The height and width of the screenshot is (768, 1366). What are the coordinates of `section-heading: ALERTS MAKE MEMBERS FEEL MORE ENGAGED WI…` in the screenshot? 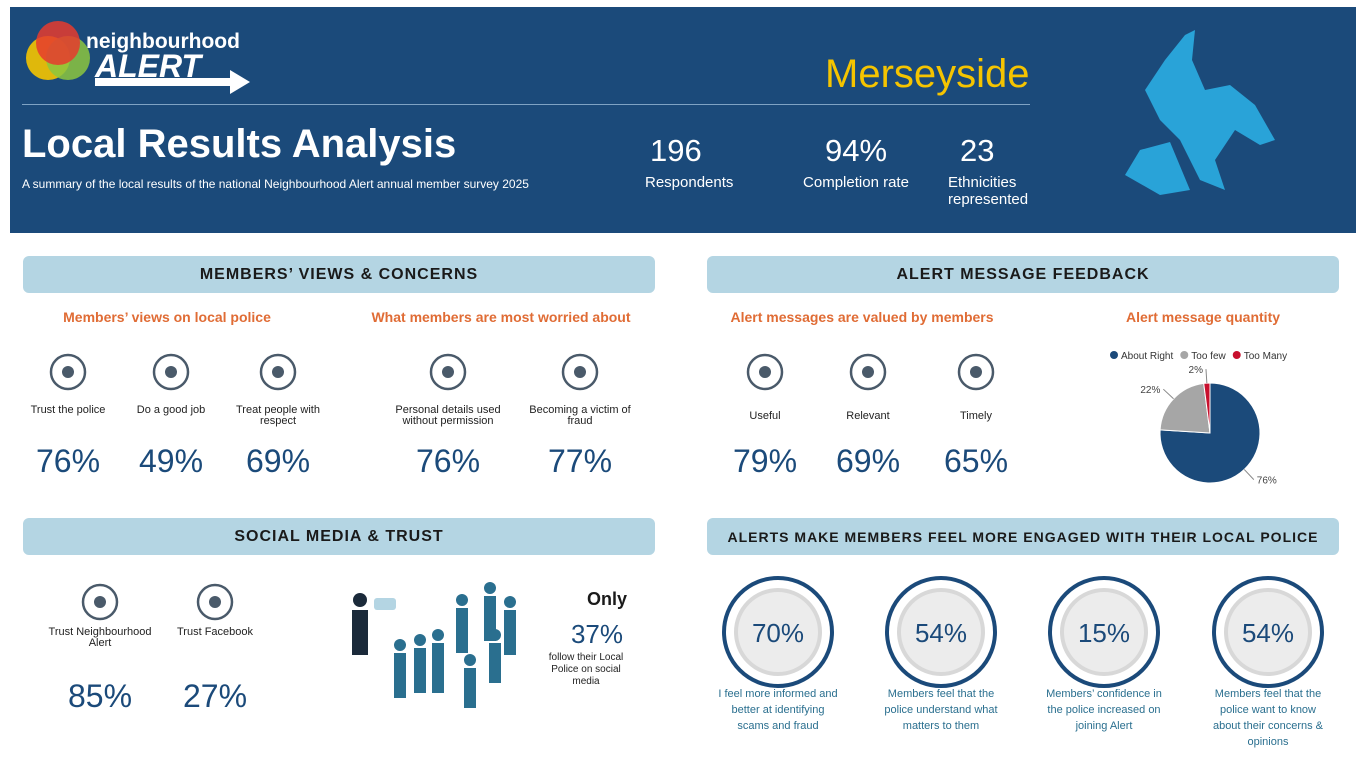 It's located at (1023, 536).